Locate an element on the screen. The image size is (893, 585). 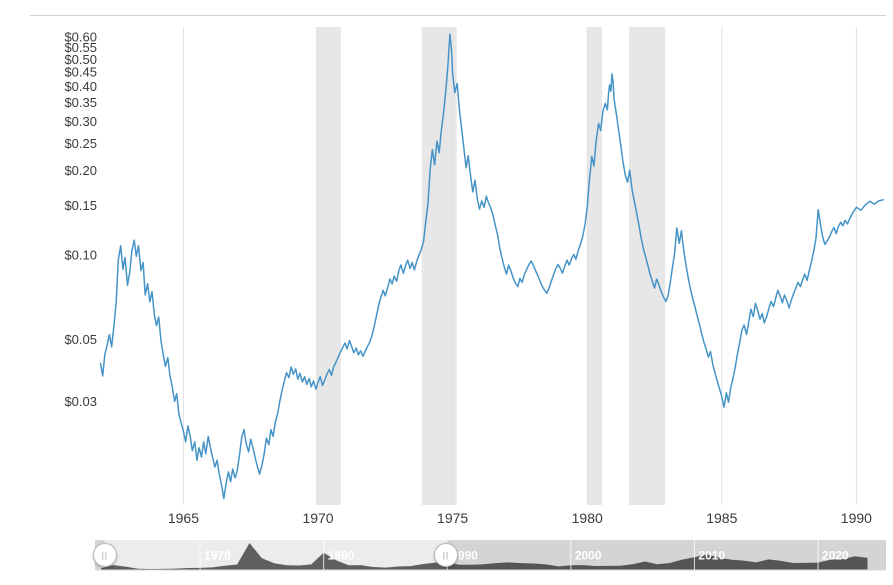
navigator-tick-label: 2020 is located at coordinates (835, 556).